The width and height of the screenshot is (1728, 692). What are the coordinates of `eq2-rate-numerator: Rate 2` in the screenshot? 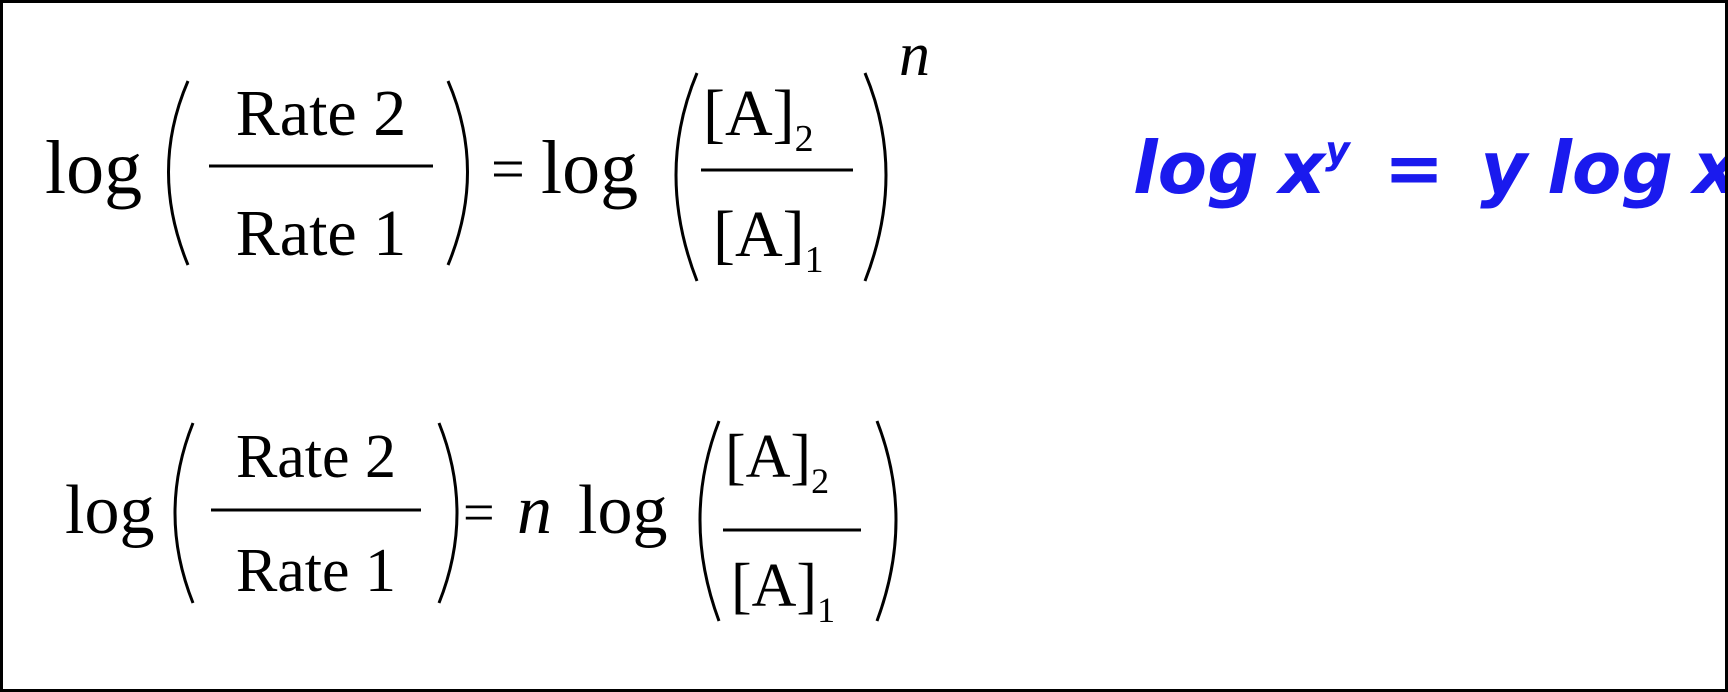 It's located at (316, 457).